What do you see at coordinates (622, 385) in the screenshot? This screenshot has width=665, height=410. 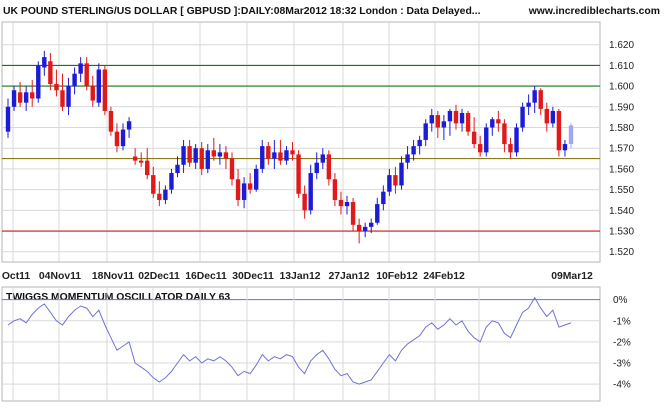 I see `oscillator-y-tick-label: -4%` at bounding box center [622, 385].